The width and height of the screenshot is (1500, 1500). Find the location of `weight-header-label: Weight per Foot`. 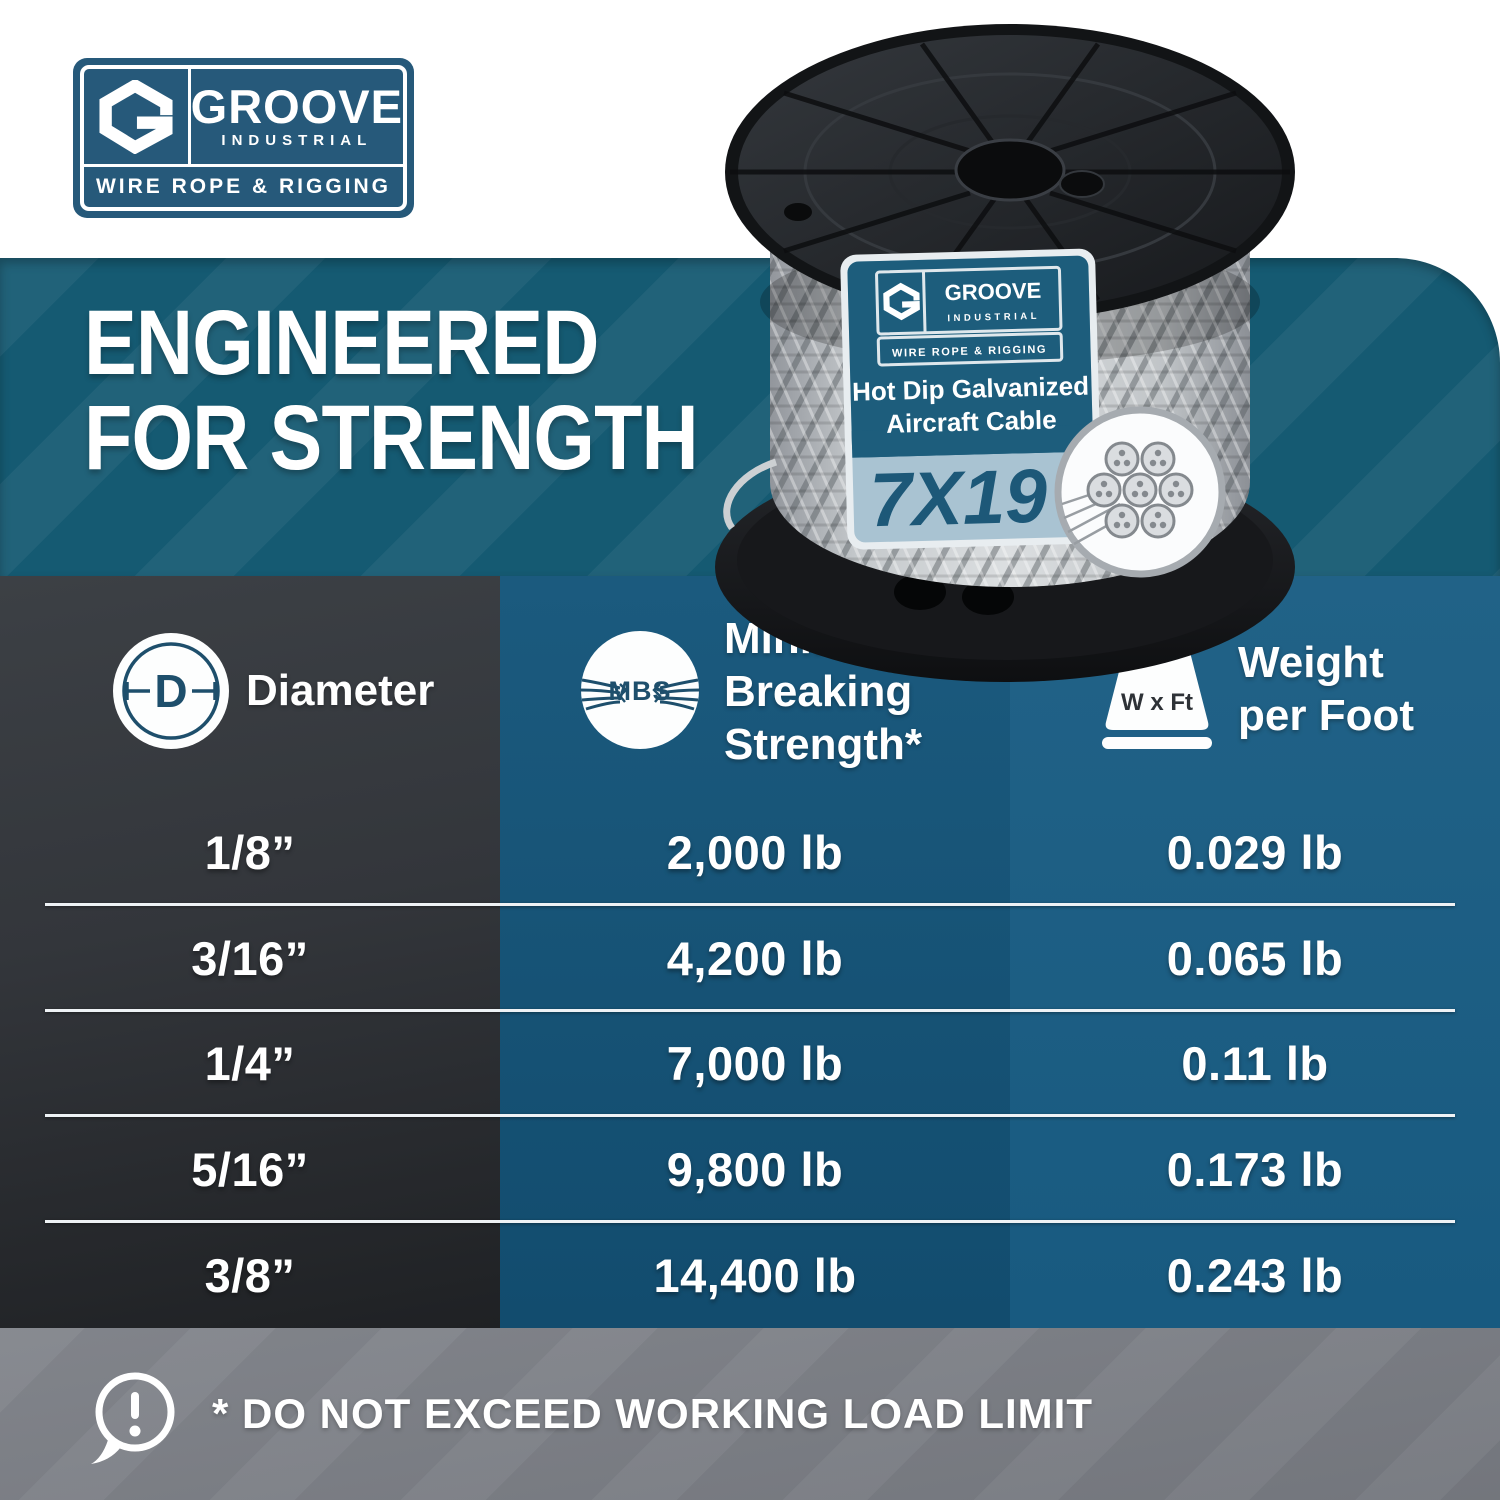

weight-header-label: Weight per Foot is located at coordinates (1326, 689).